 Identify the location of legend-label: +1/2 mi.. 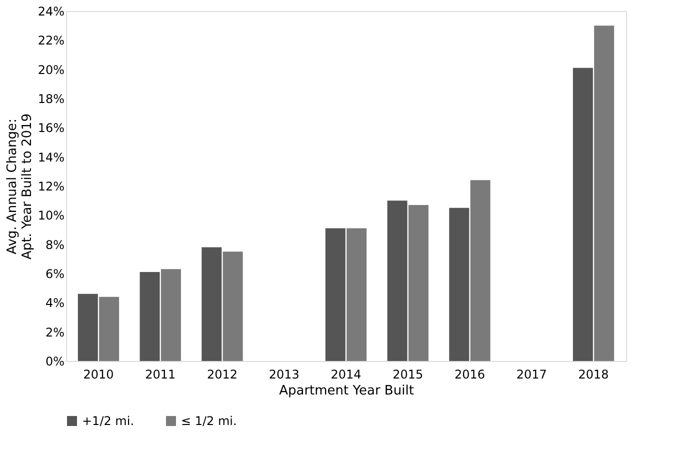
(108, 421).